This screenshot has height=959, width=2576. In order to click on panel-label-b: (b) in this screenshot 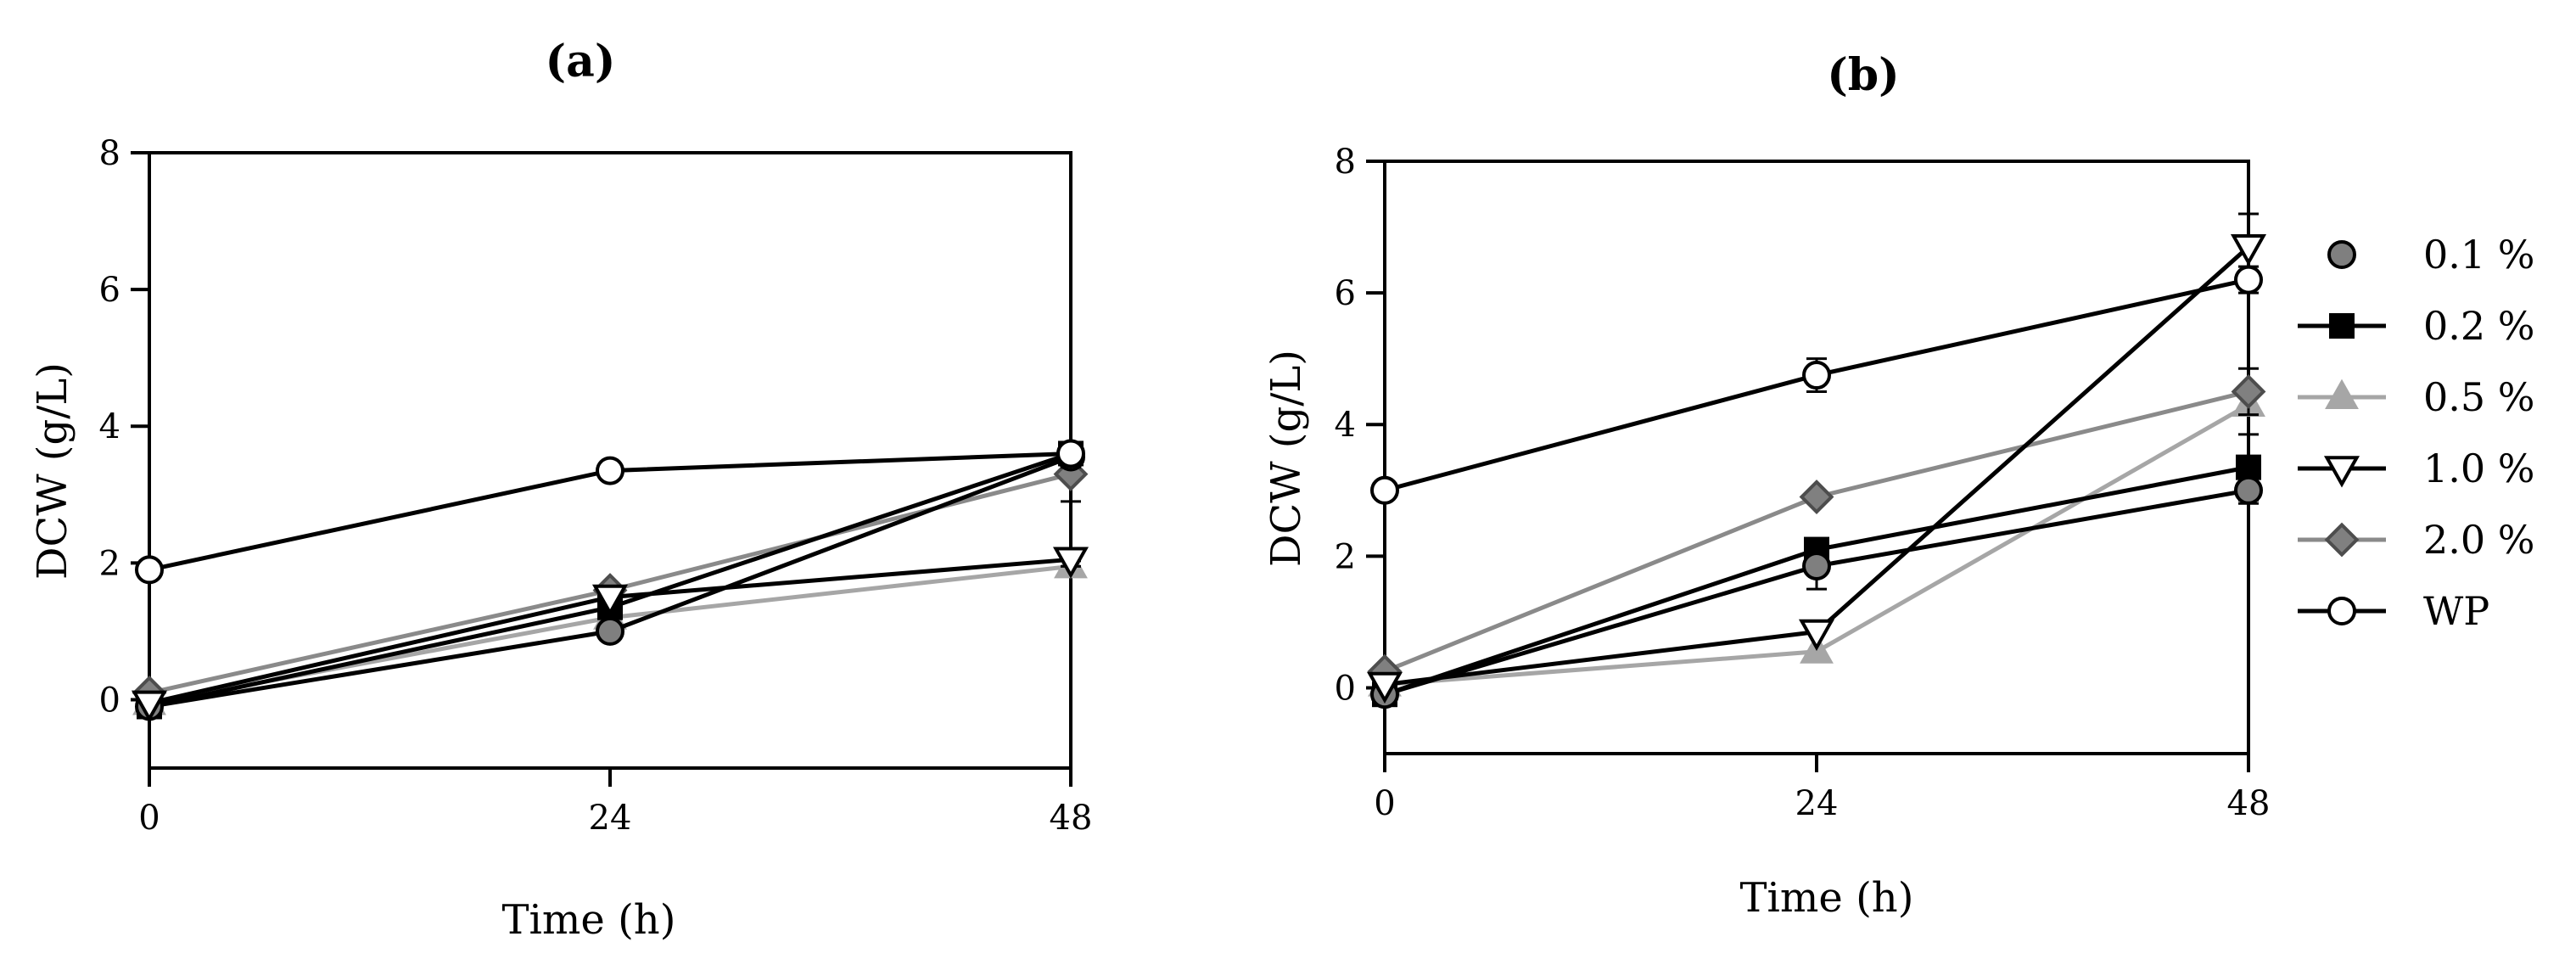, I will do `click(1864, 75)`.